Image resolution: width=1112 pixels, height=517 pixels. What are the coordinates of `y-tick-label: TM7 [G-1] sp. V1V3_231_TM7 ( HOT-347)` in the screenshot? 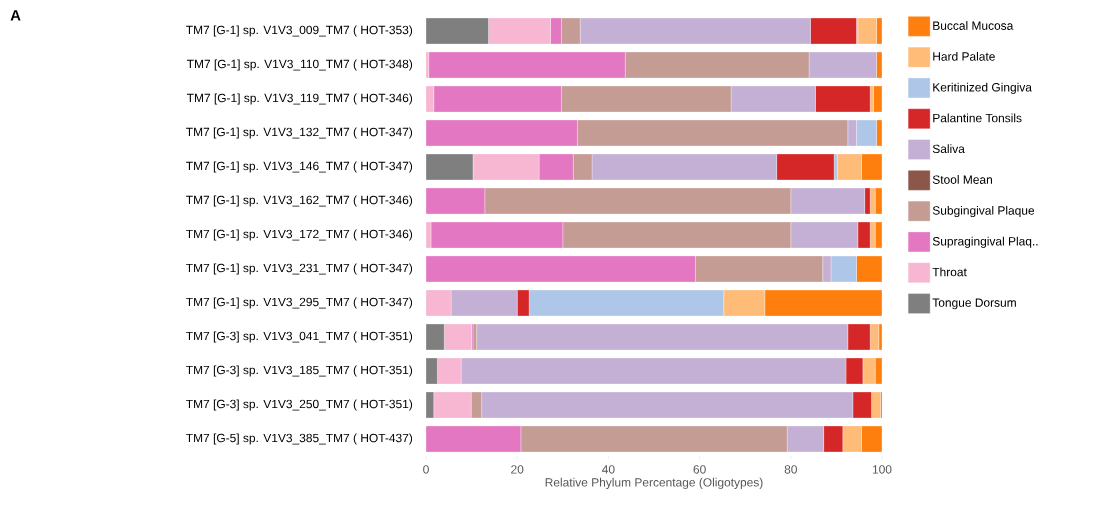 It's located at (299, 269).